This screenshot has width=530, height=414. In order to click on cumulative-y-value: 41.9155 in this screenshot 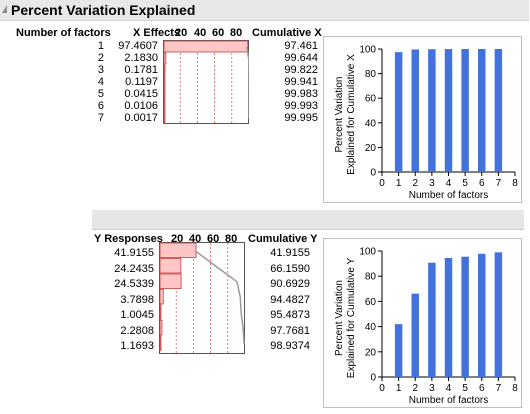, I will do `click(290, 253)`.